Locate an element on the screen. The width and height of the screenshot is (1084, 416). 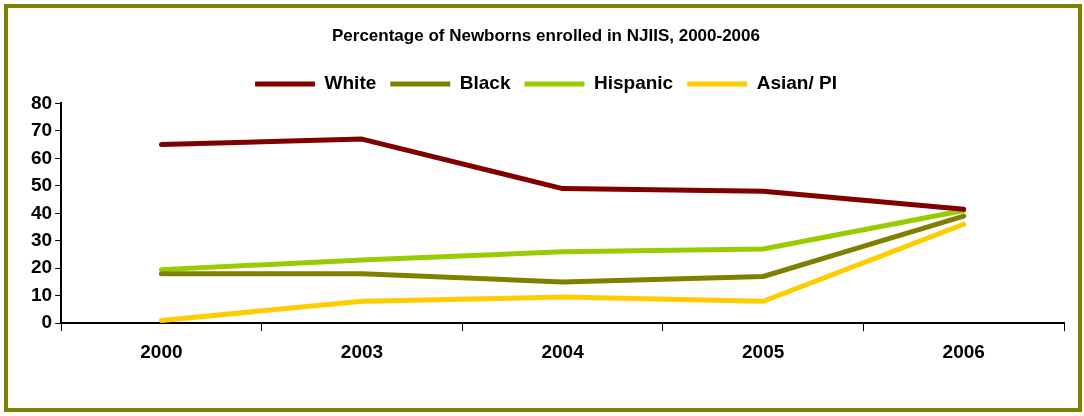
y-tick-label: 0 is located at coordinates (47, 322).